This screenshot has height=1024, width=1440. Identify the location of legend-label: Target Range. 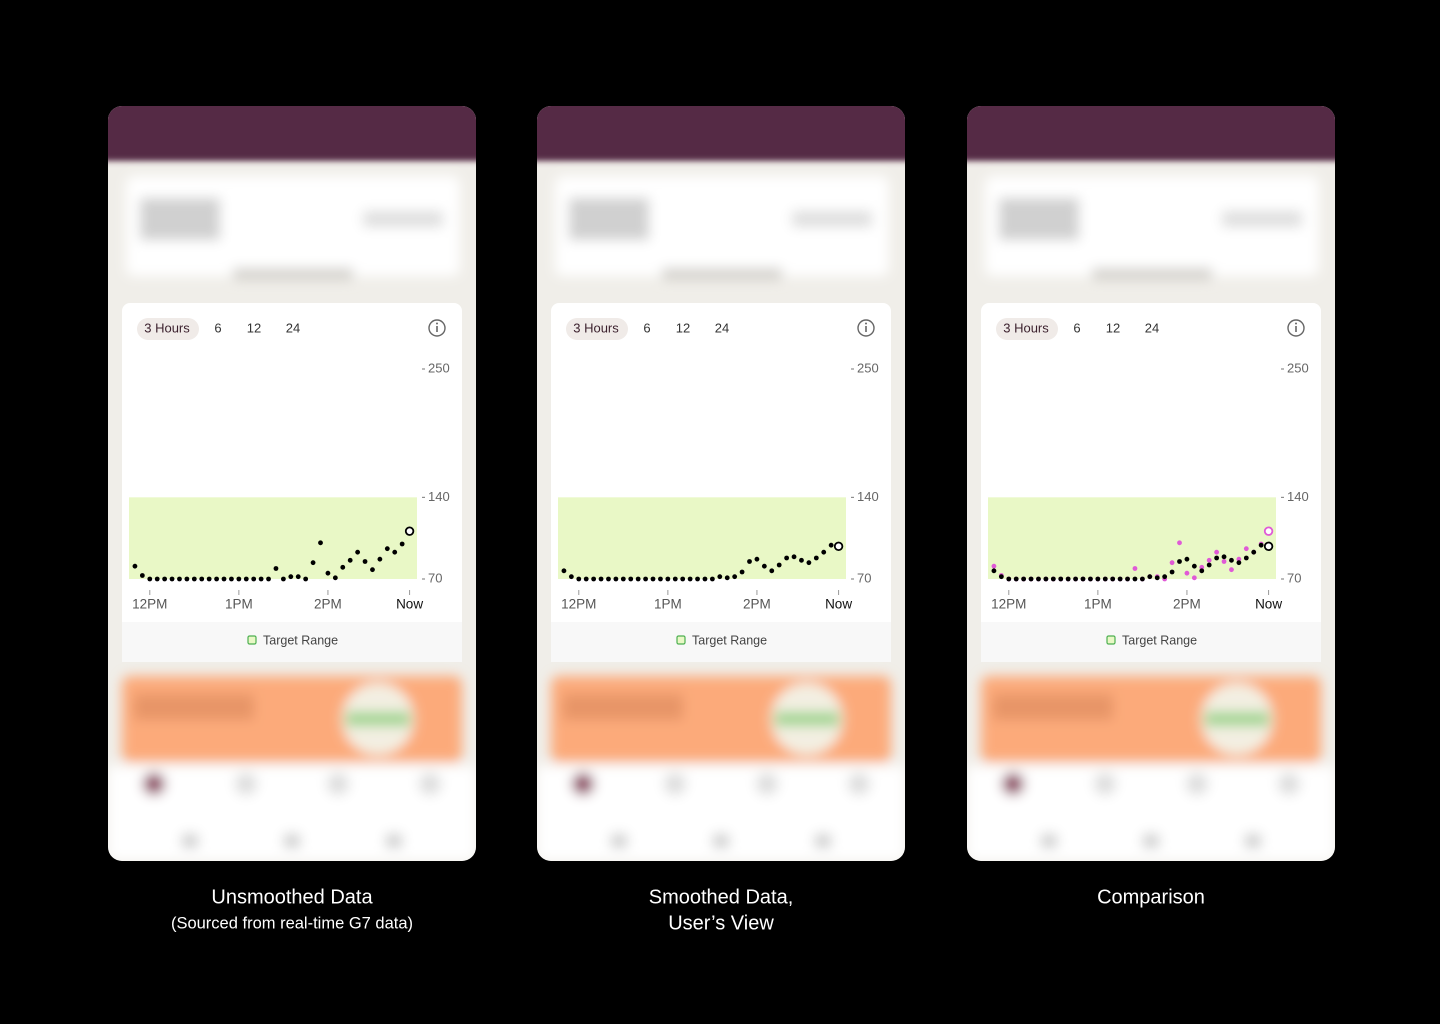
(729, 640).